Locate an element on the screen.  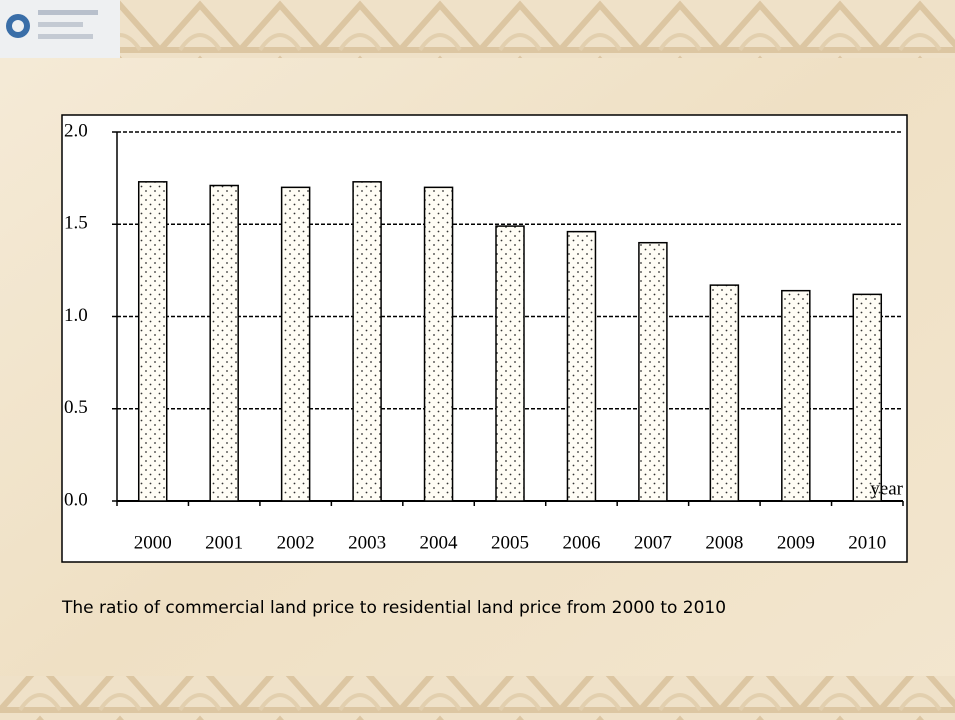
x-tick-label: 2001 is located at coordinates (224, 542).